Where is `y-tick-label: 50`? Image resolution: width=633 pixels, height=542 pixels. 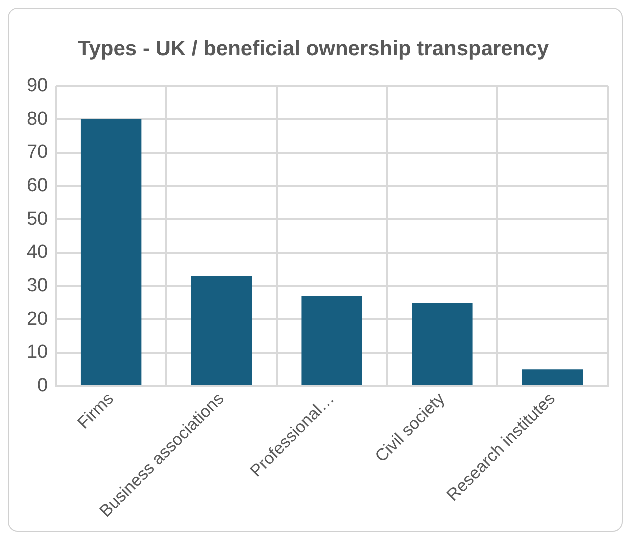 y-tick-label: 50 is located at coordinates (37, 219).